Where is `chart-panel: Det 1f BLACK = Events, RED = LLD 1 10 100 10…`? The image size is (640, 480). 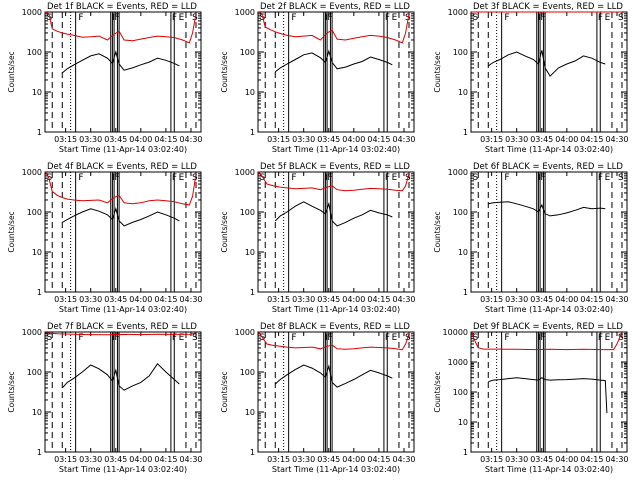
chart-panel: Det 1f BLACK = Events, RED = LLD 1 10 100 10… is located at coordinates (105, 78).